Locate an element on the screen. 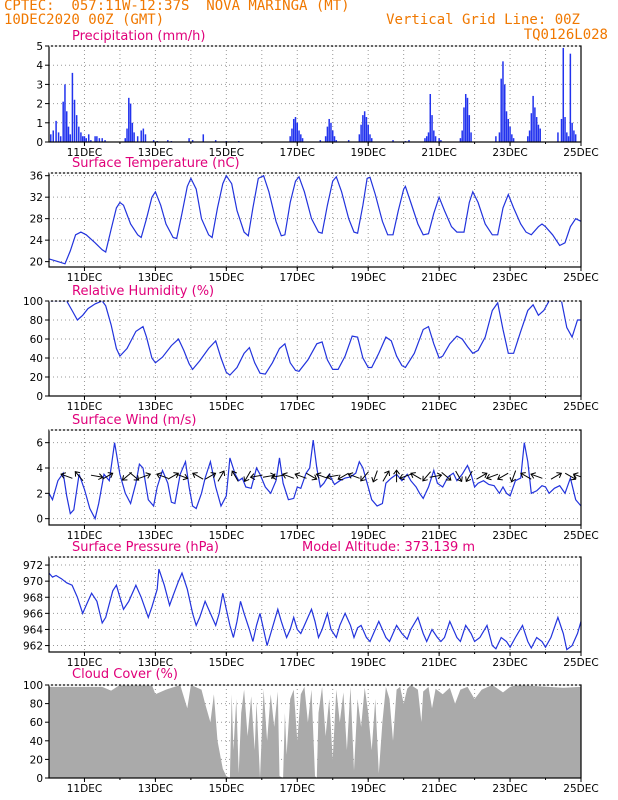 This screenshot has height=800, width=618. y-tick-label: 20 is located at coordinates (36, 378).